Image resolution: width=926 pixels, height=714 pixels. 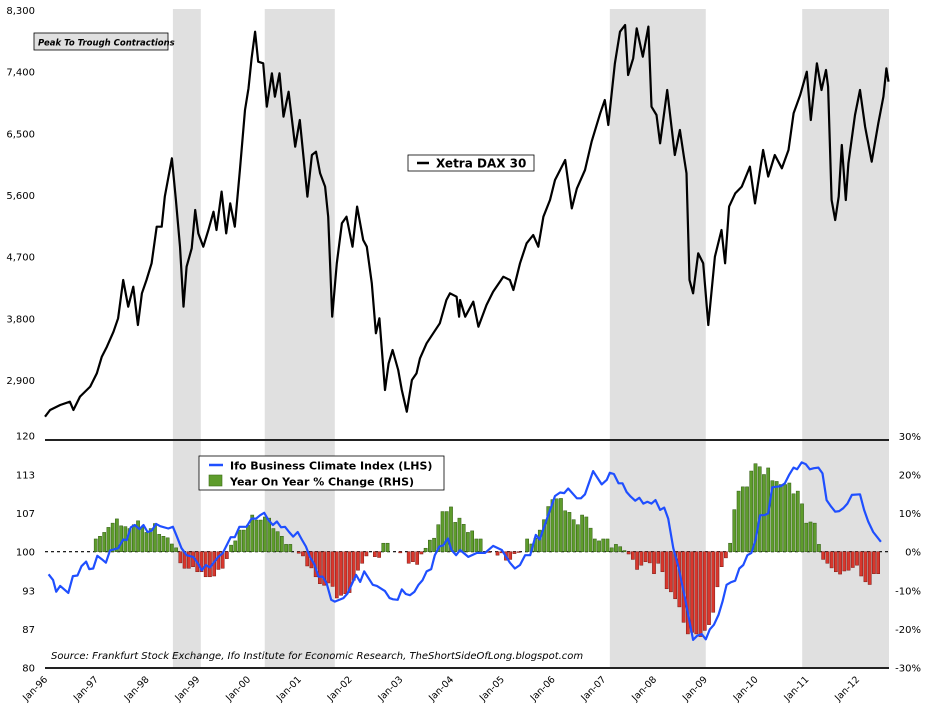 I want to click on y-tick-label-dax: 2,900, so click(x=20, y=381).